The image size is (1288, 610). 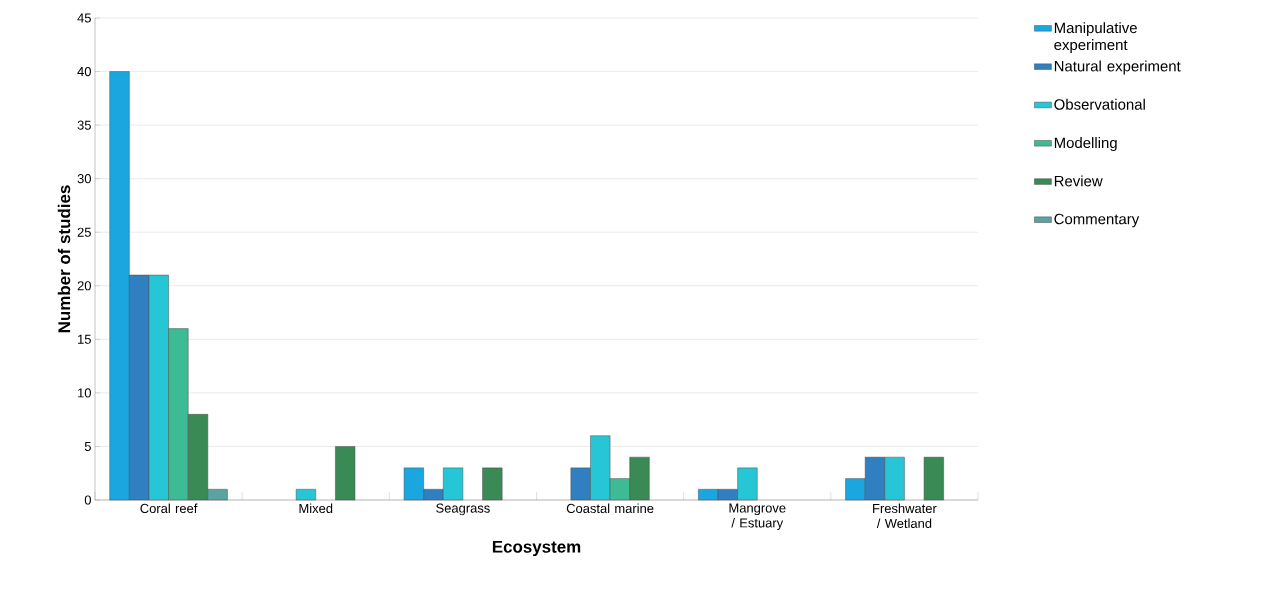 I want to click on x-tick-label: Coral reef, so click(x=169, y=508).